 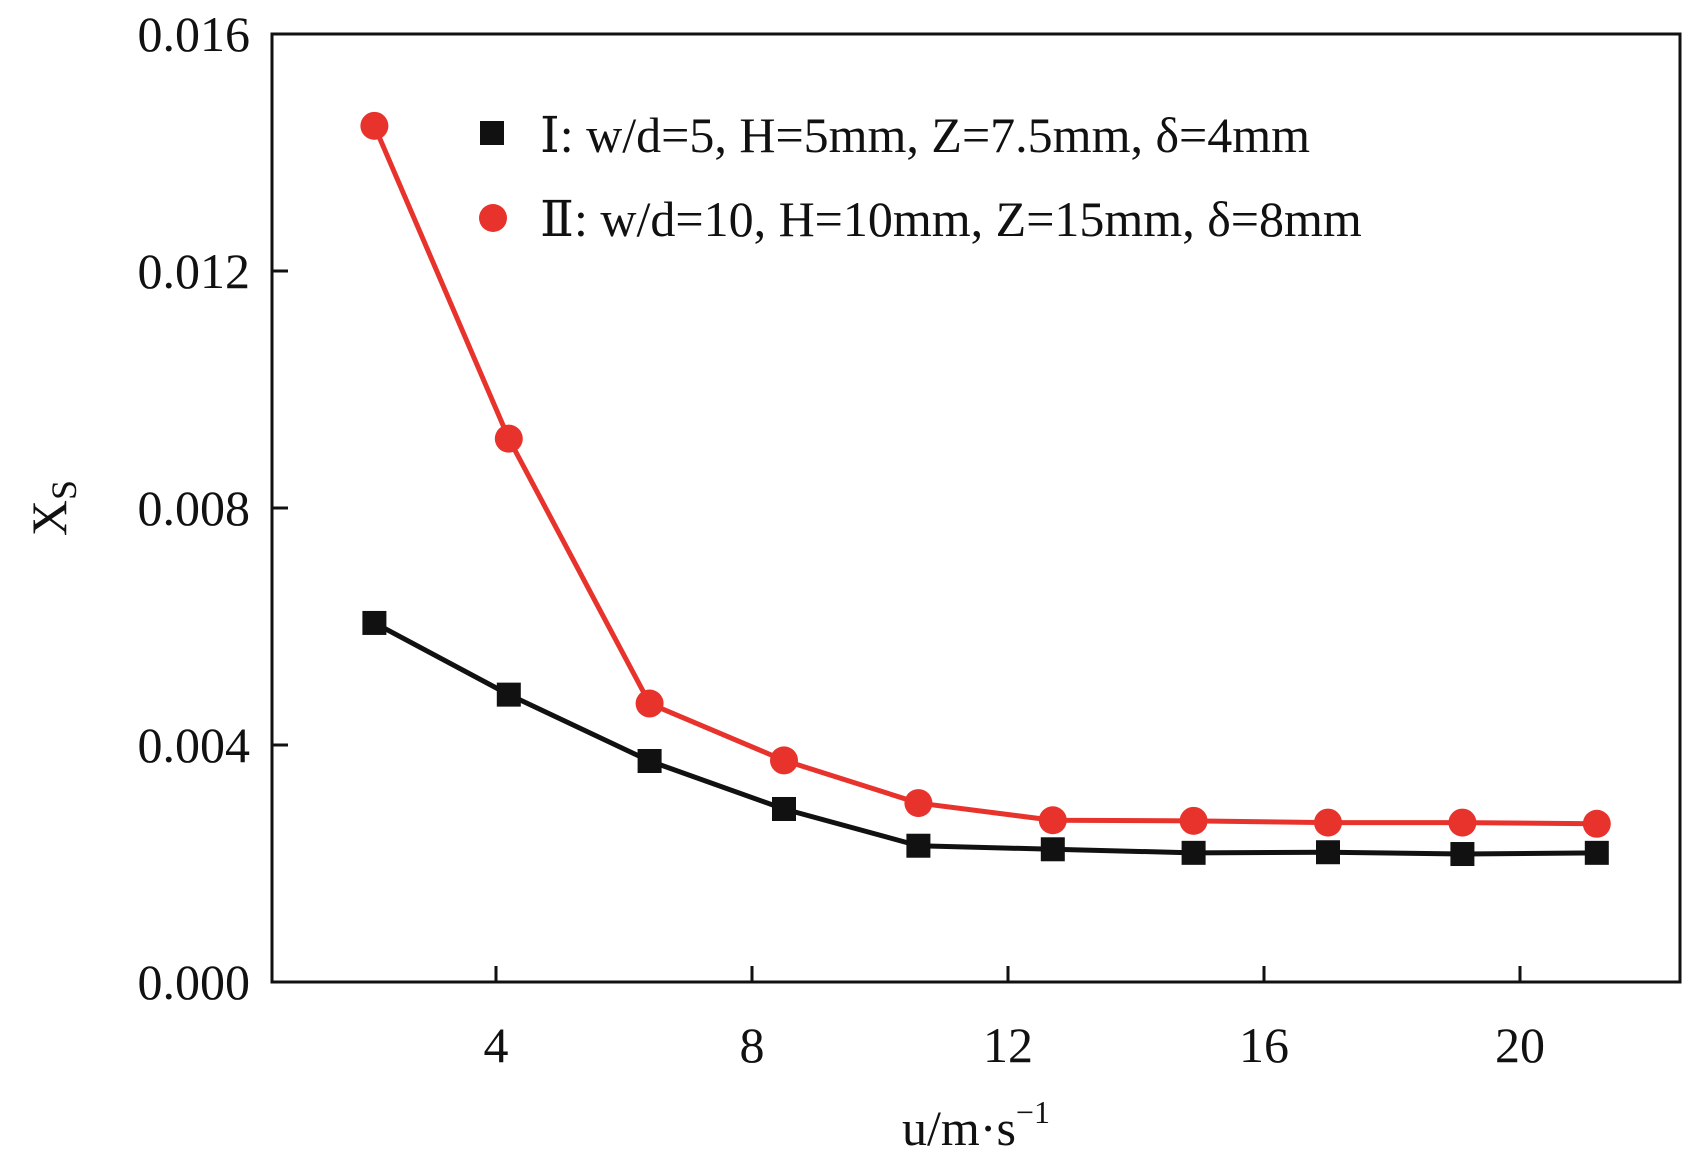 What do you see at coordinates (64, 490) in the screenshot?
I see `y-axis-title-subscript: S` at bounding box center [64, 490].